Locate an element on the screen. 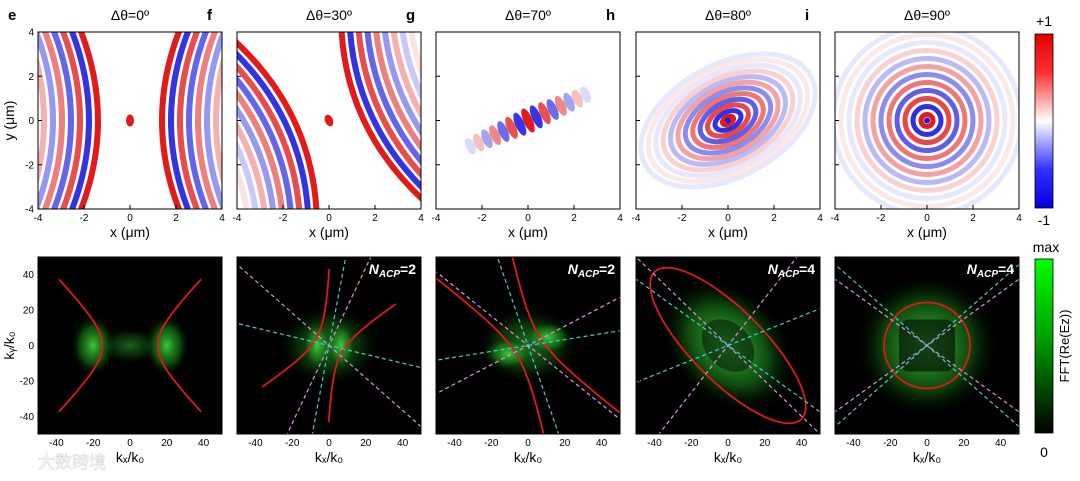 The width and height of the screenshot is (1080, 481). y-tick-label: 0 is located at coordinates (31, 121).